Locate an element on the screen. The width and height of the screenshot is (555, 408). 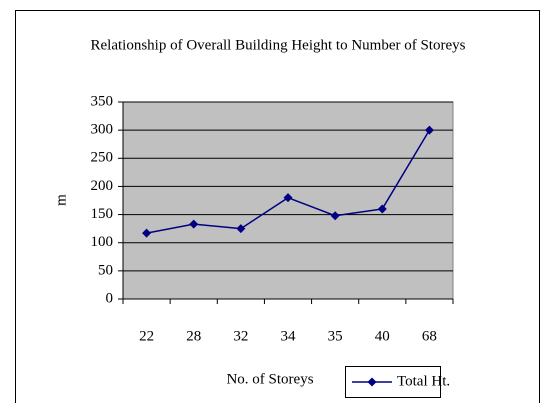
y-tick-label: 200 is located at coordinates (102, 186).